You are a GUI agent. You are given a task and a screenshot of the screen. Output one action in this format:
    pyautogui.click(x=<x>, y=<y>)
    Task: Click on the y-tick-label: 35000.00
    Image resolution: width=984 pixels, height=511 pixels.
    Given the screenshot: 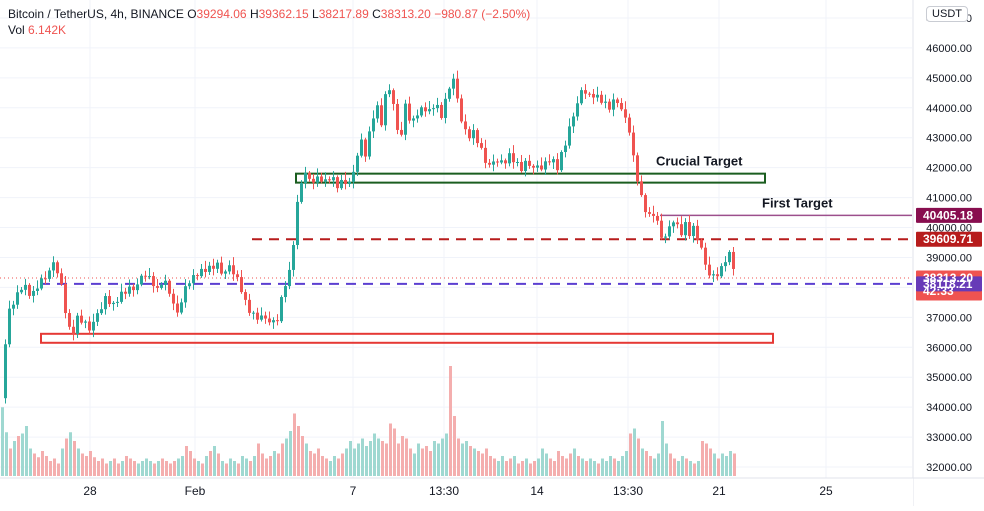 What is the action you would take?
    pyautogui.click(x=949, y=378)
    